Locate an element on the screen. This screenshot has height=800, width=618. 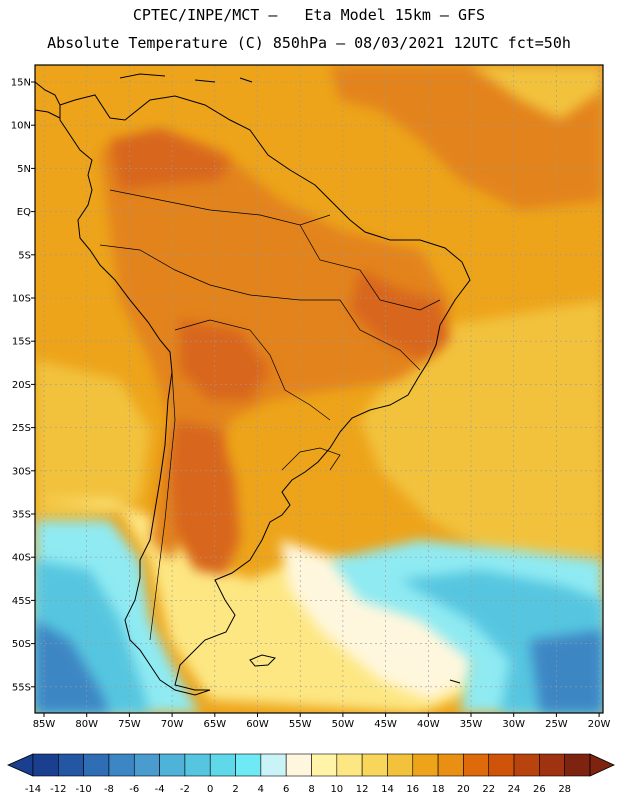
field-argentina-hot is located at coordinates (205, 497).